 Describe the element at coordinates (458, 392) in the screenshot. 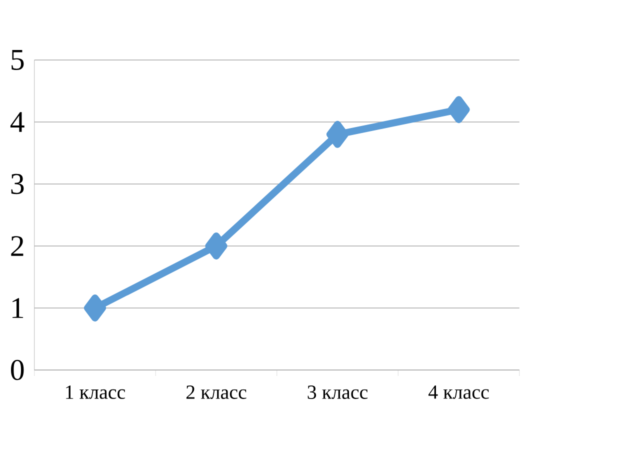

I see `x-tick-label: 4 класс` at that location.